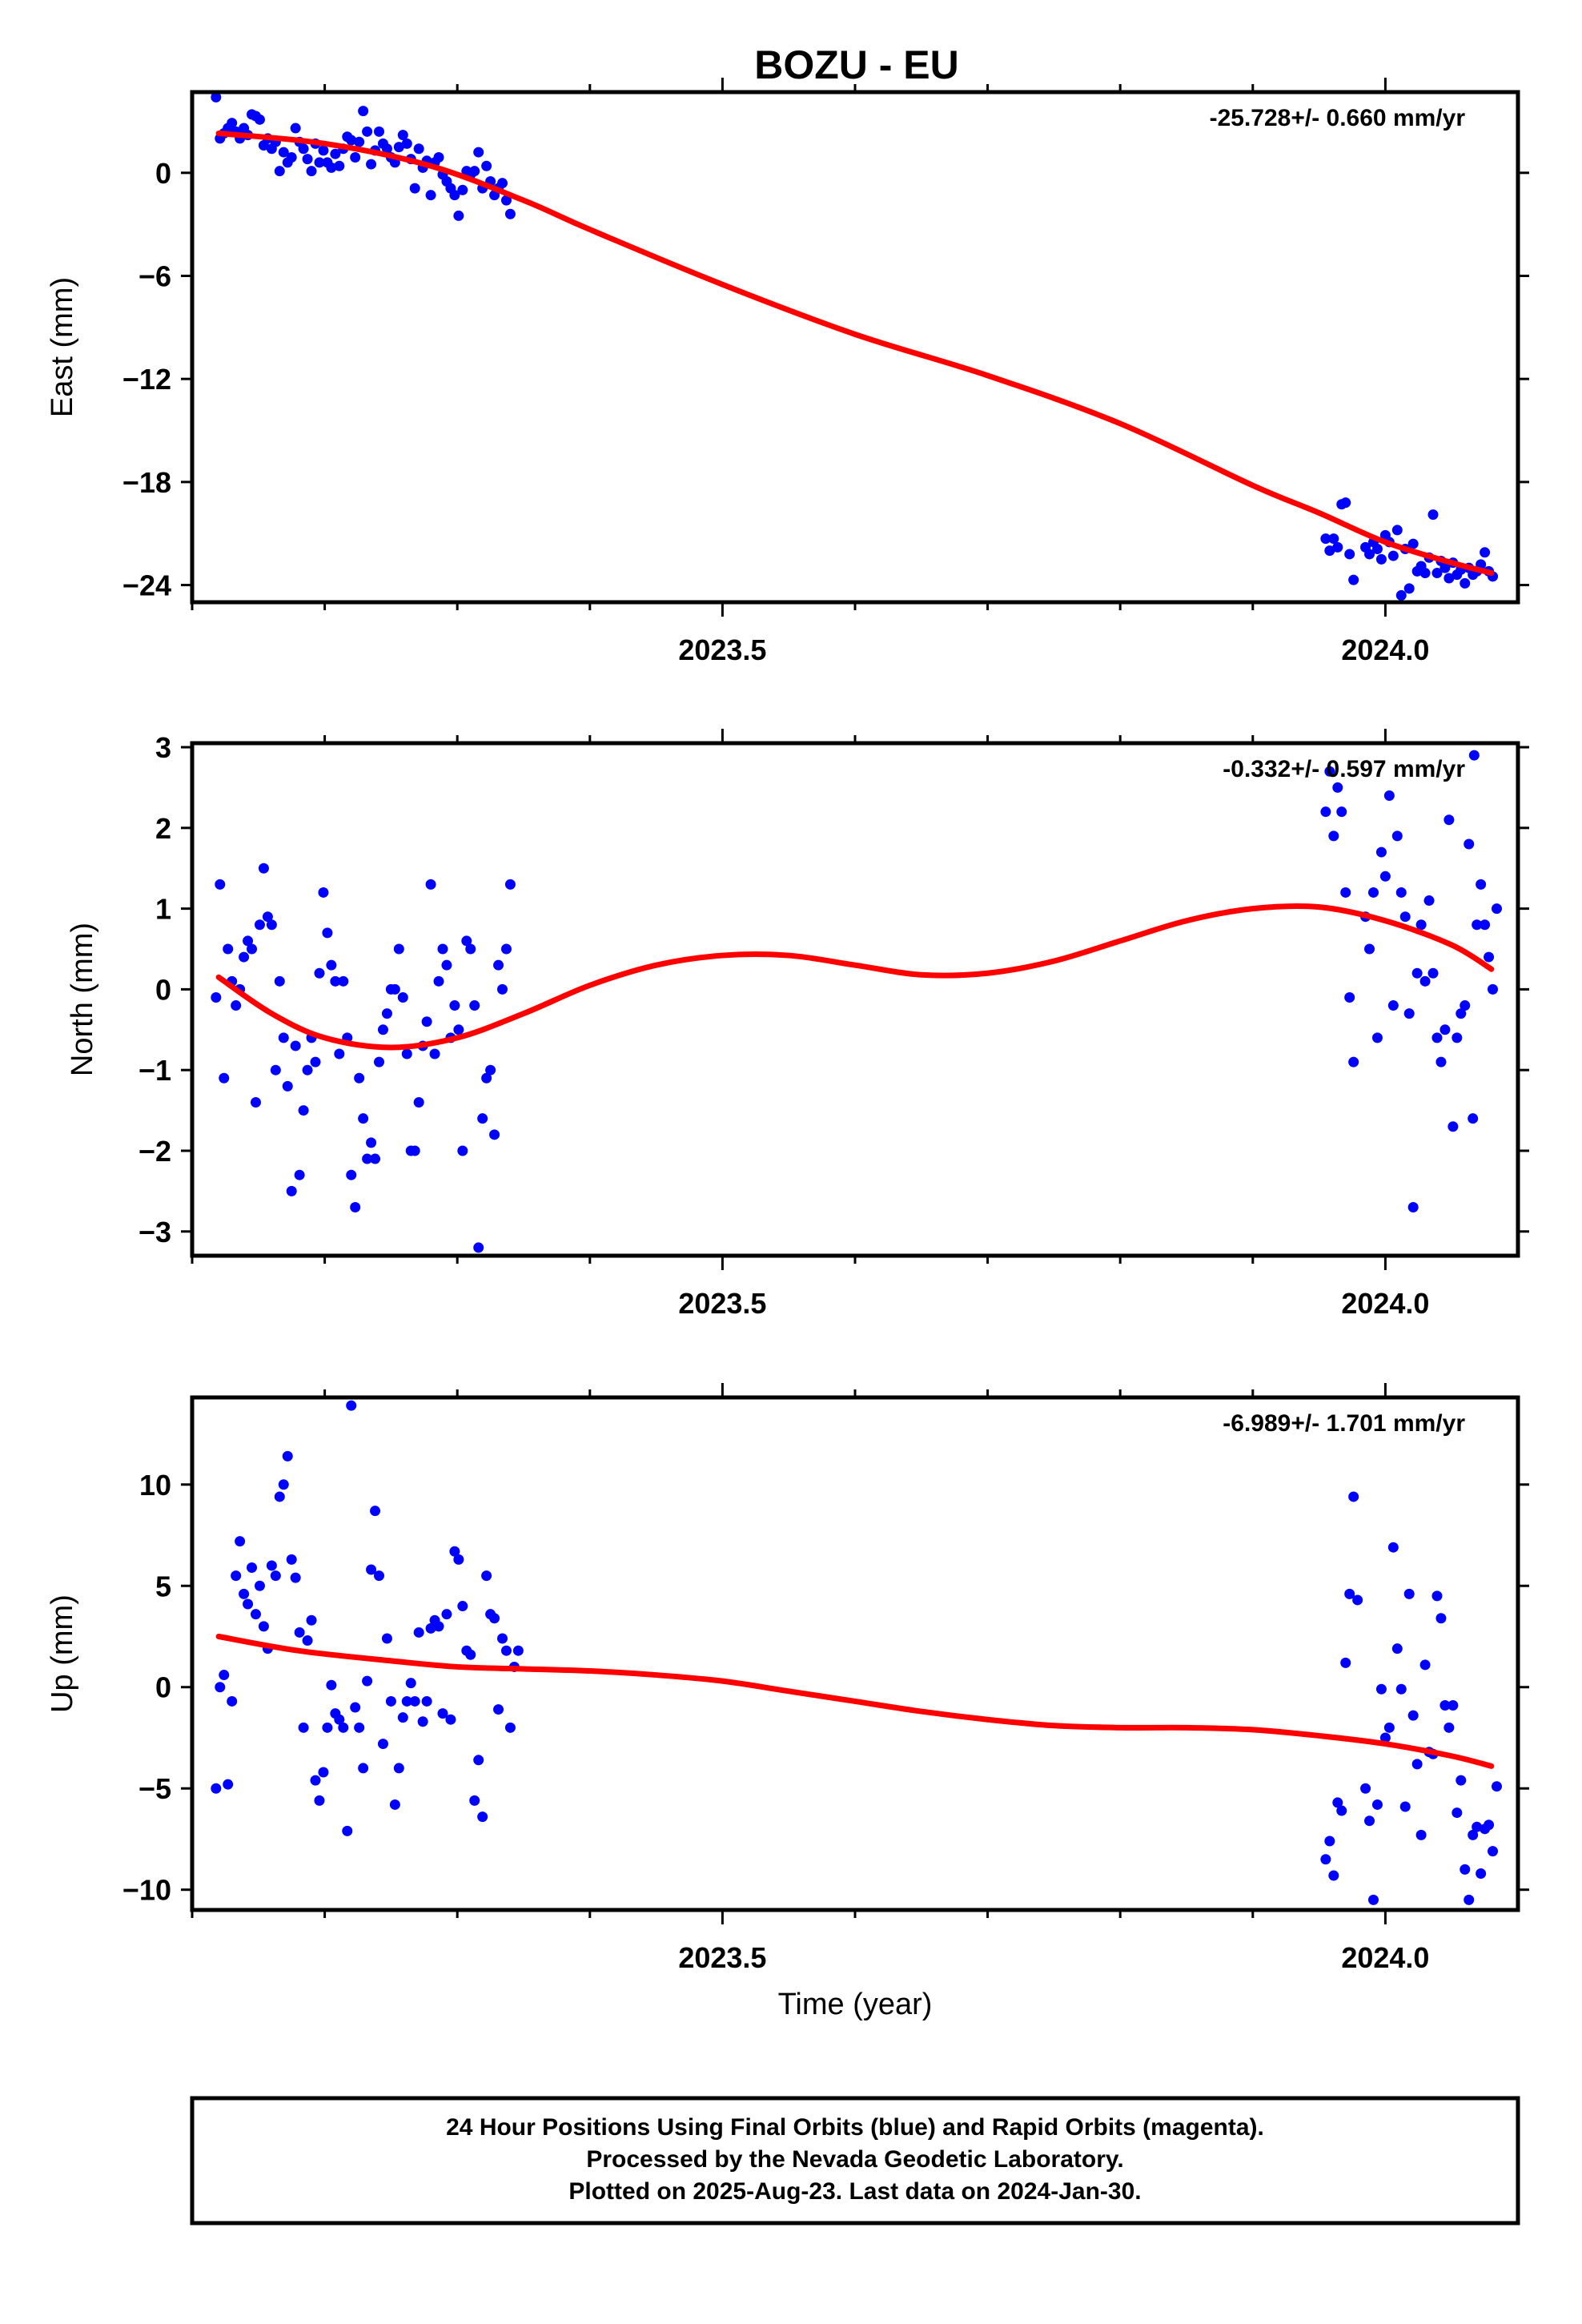 The image size is (1582, 2324). What do you see at coordinates (1344, 769) in the screenshot?
I see `north-rate-label: -0.332+/- 0.597 mm/yr` at bounding box center [1344, 769].